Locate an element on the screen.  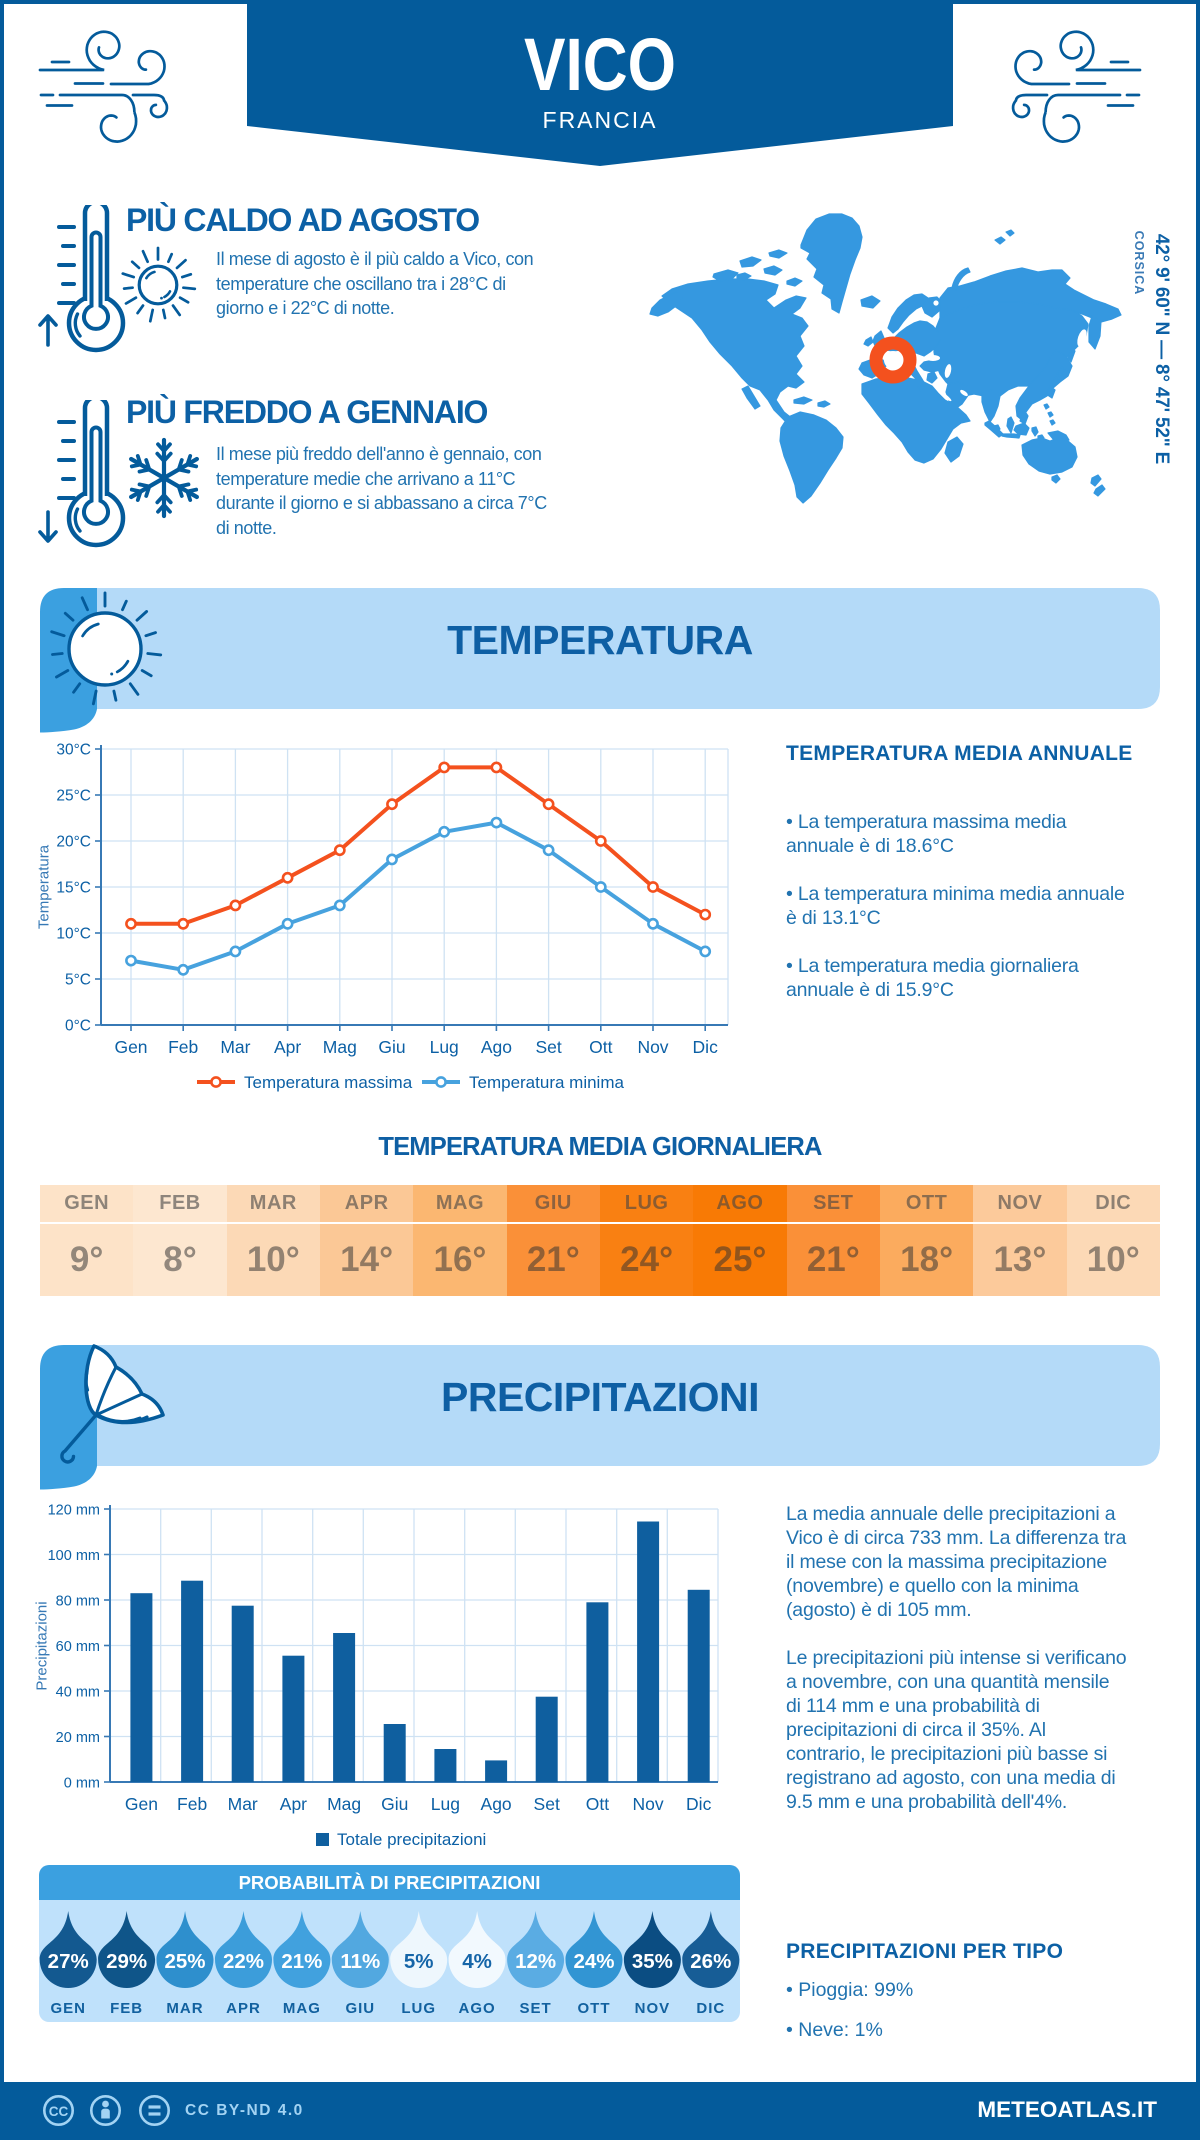
svg-text: Temperatura minima is located at coordinates (546, 1082).